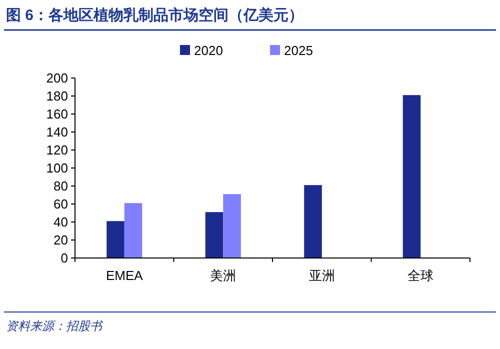 The width and height of the screenshot is (500, 349). I want to click on y-tick-label: 120, so click(57, 150).